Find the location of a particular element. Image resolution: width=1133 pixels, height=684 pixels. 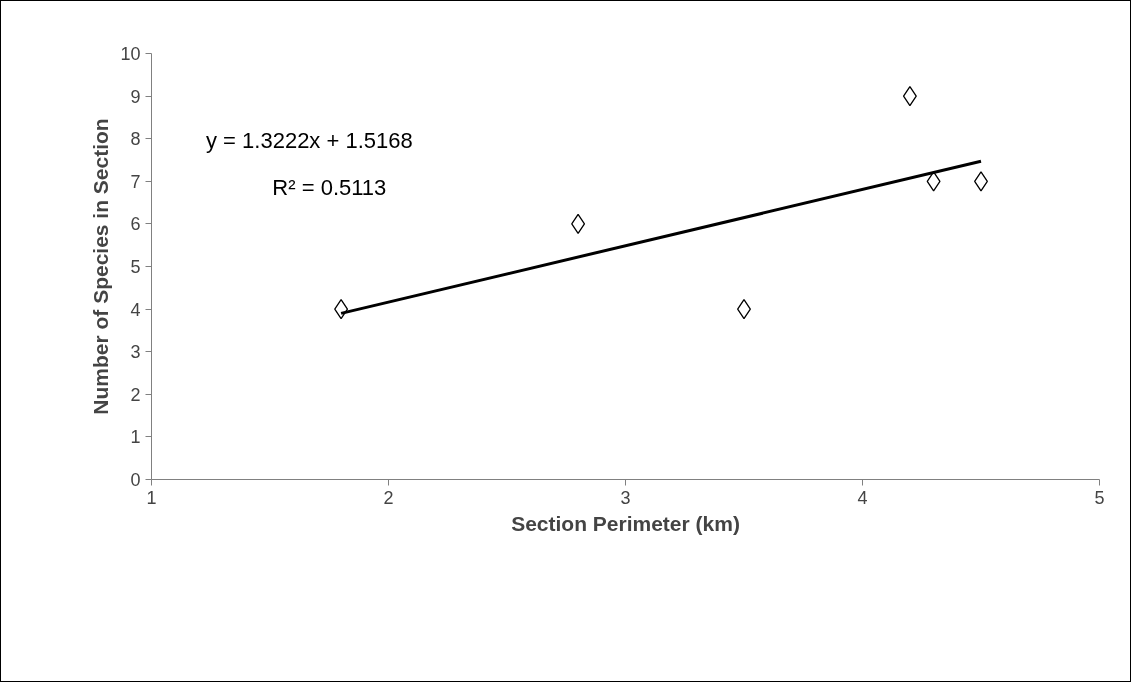

y-tick-label: 0 is located at coordinates (135, 480).